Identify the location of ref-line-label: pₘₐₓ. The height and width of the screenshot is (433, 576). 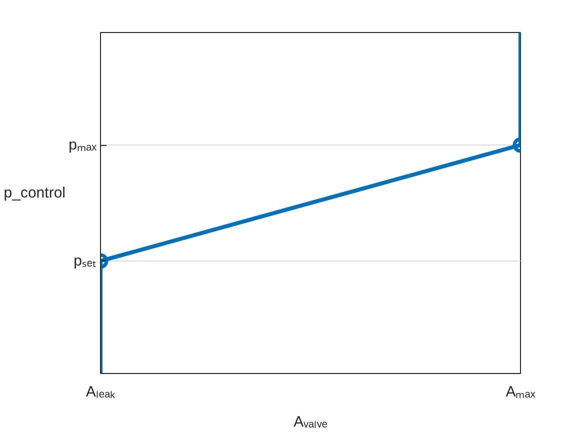
(82, 145).